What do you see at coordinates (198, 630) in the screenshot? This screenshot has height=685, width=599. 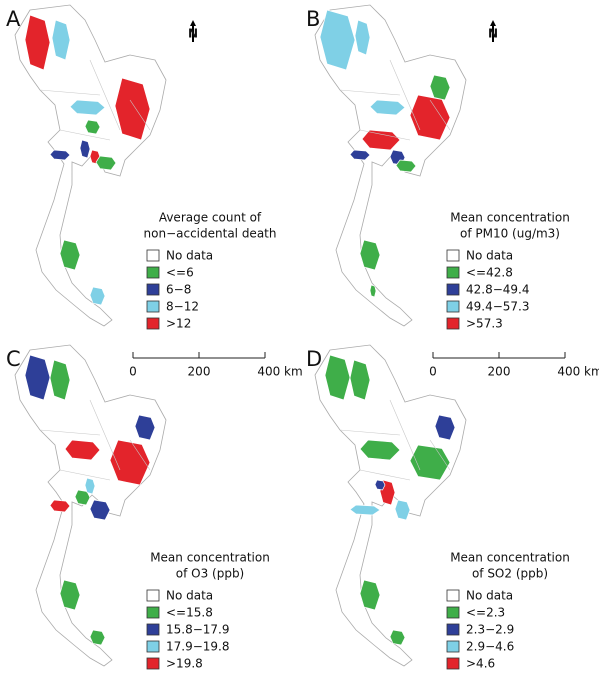 I see `legend-label: 15.8−17.9` at bounding box center [198, 630].